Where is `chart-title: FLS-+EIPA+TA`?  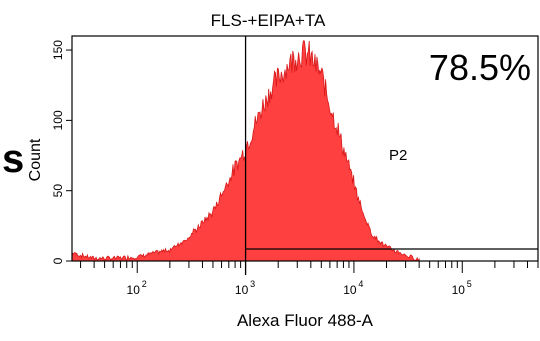
chart-title: FLS-+EIPA+TA is located at coordinates (268, 20).